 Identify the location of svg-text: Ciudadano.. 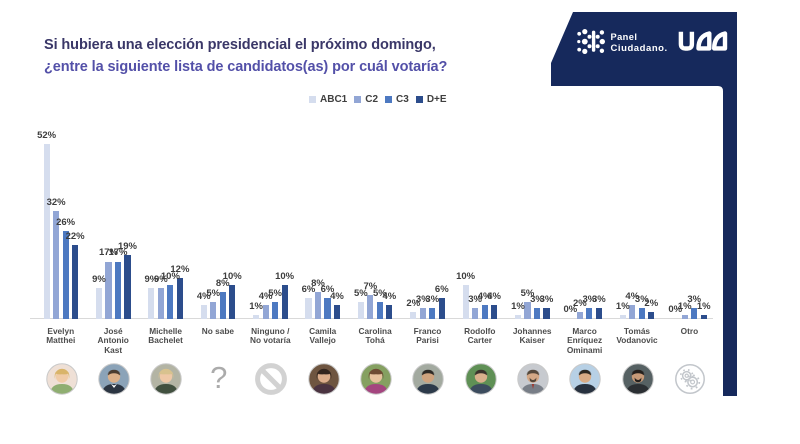
(639, 48).